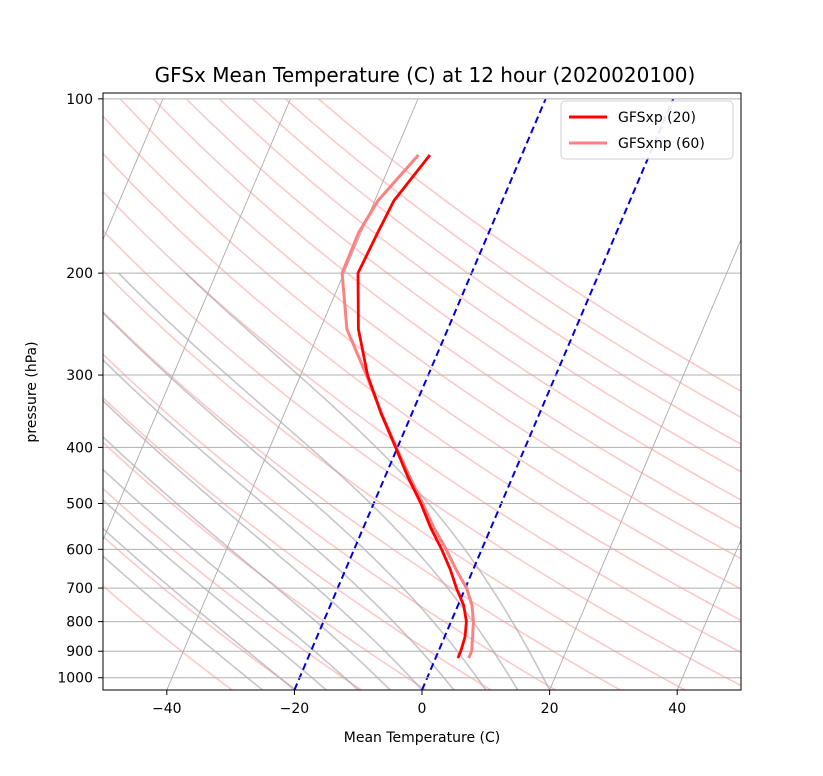  What do you see at coordinates (79, 376) in the screenshot?
I see `y-tick-label: 300` at bounding box center [79, 376].